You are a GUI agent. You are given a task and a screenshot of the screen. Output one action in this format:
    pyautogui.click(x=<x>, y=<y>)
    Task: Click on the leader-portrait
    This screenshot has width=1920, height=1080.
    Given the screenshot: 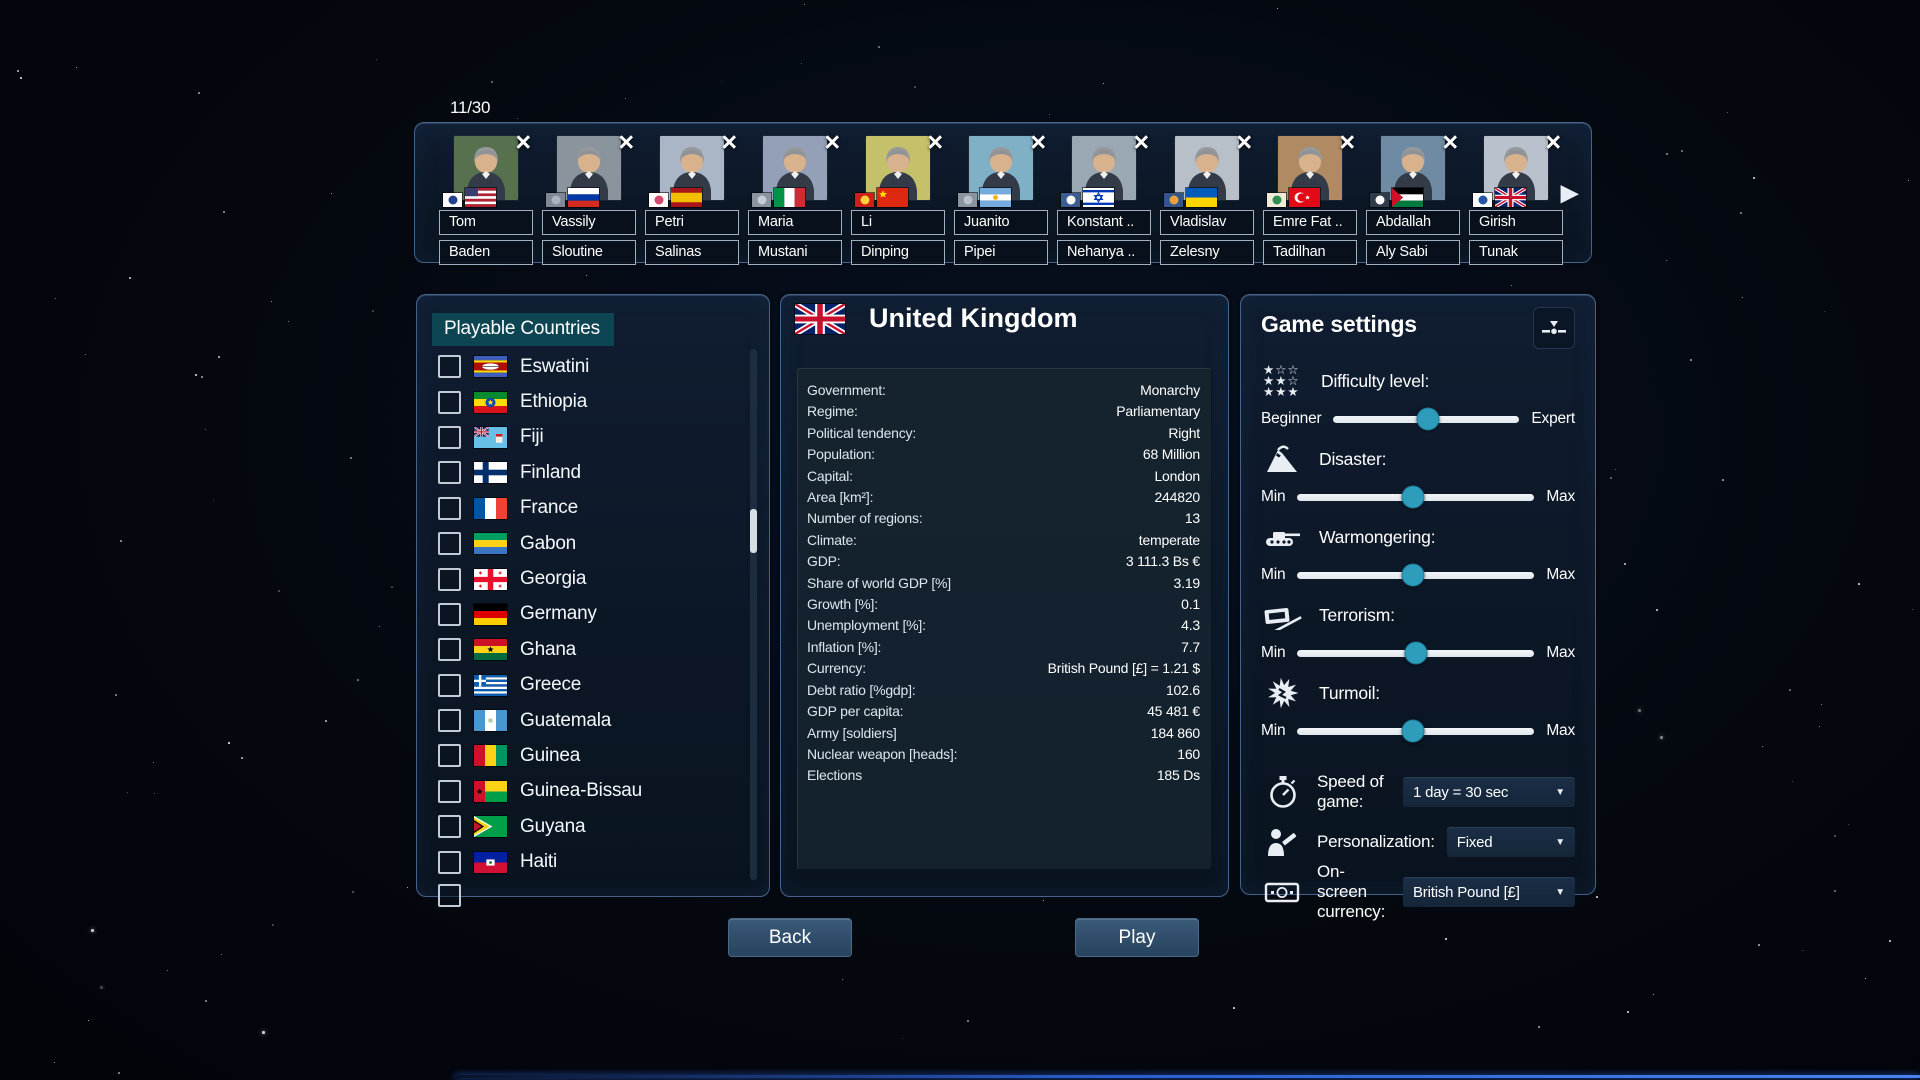 What is the action you would take?
    pyautogui.click(x=1413, y=168)
    